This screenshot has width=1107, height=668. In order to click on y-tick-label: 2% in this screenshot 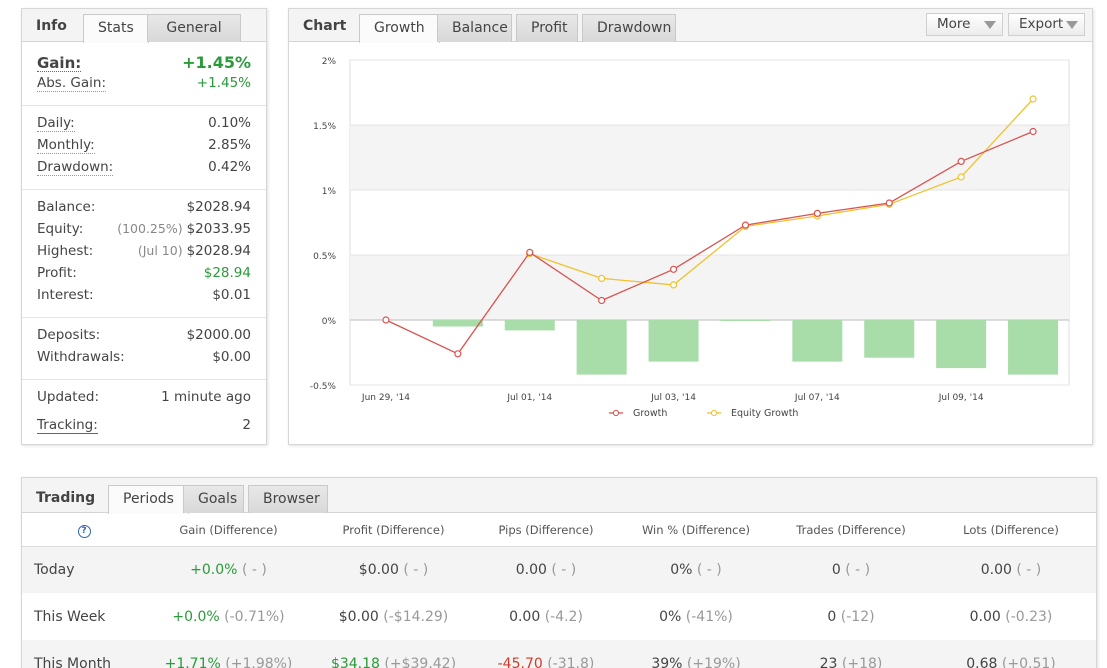, I will do `click(329, 62)`.